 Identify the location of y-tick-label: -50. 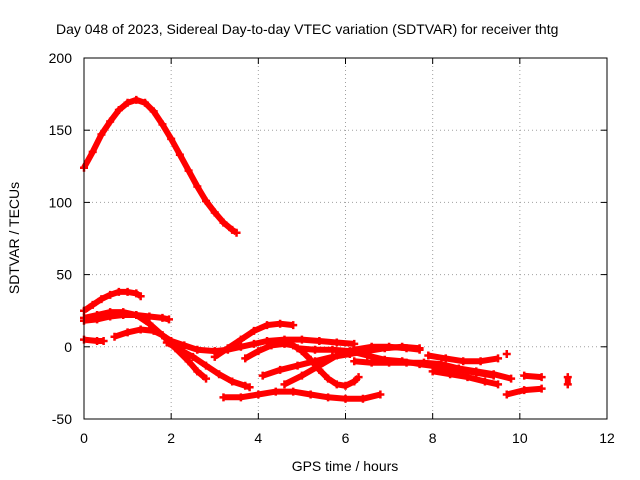
(62, 419).